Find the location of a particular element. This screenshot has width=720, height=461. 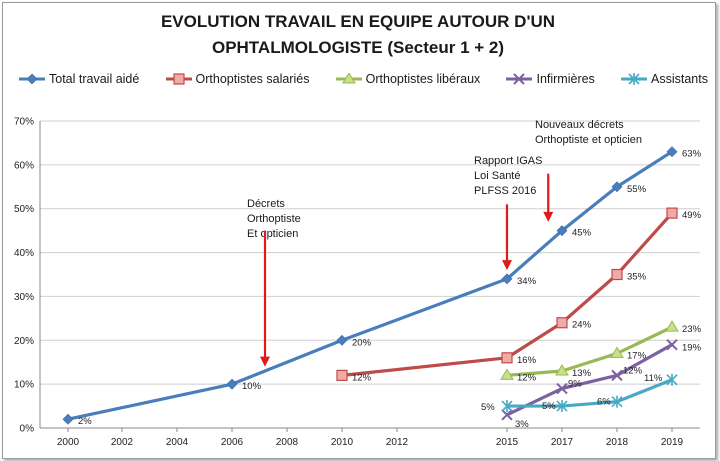

y-tick-label: 40% is located at coordinates (24, 253).